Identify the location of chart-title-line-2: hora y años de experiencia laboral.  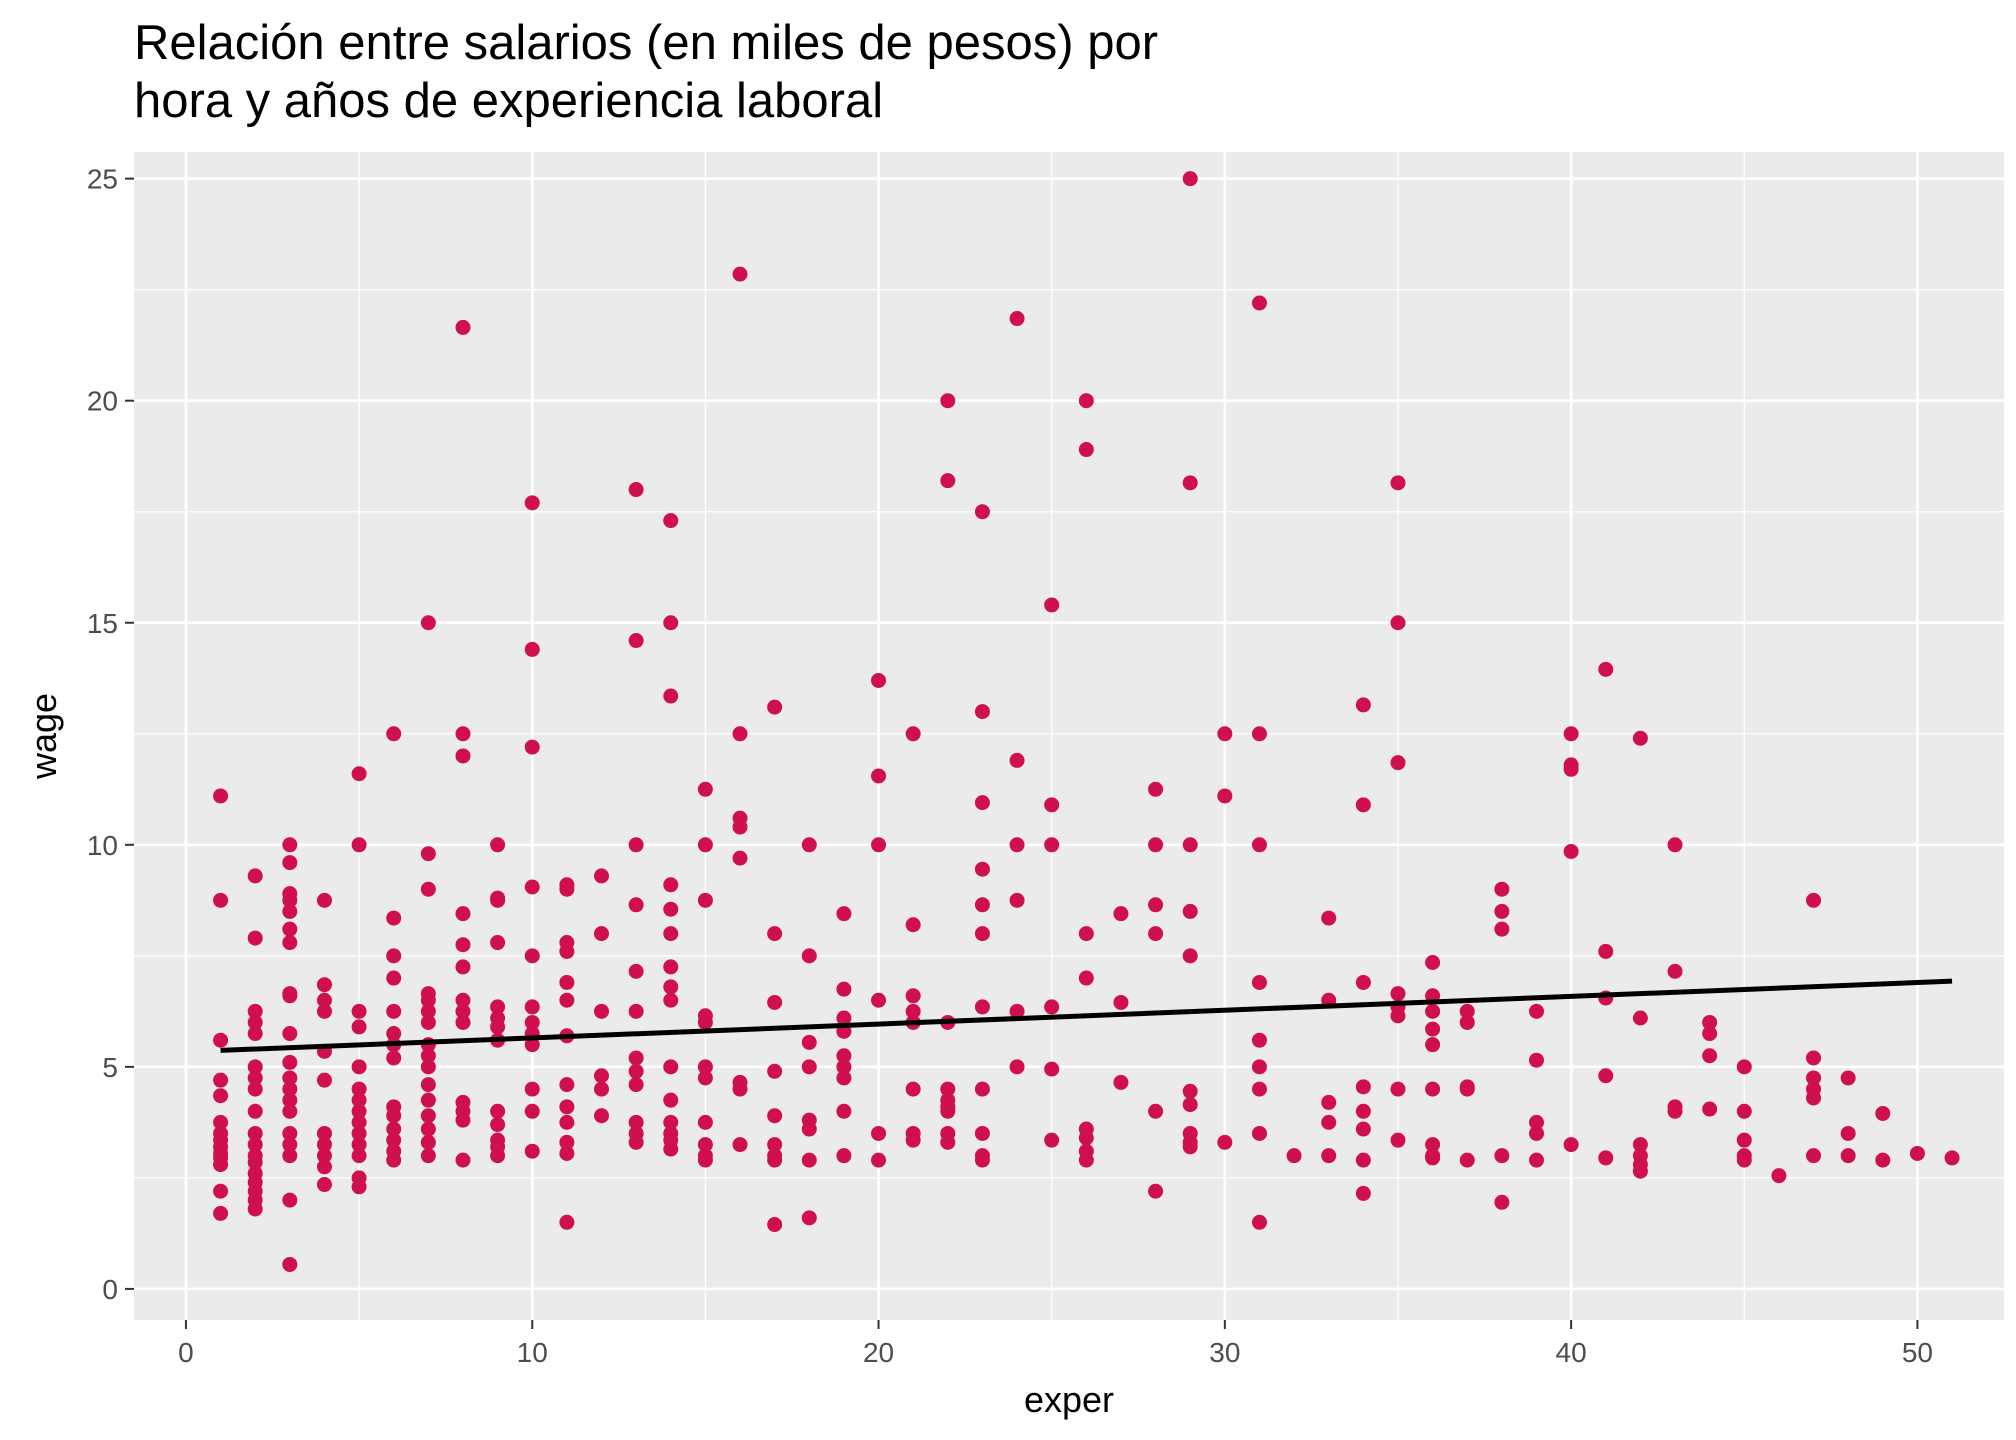
(509, 101).